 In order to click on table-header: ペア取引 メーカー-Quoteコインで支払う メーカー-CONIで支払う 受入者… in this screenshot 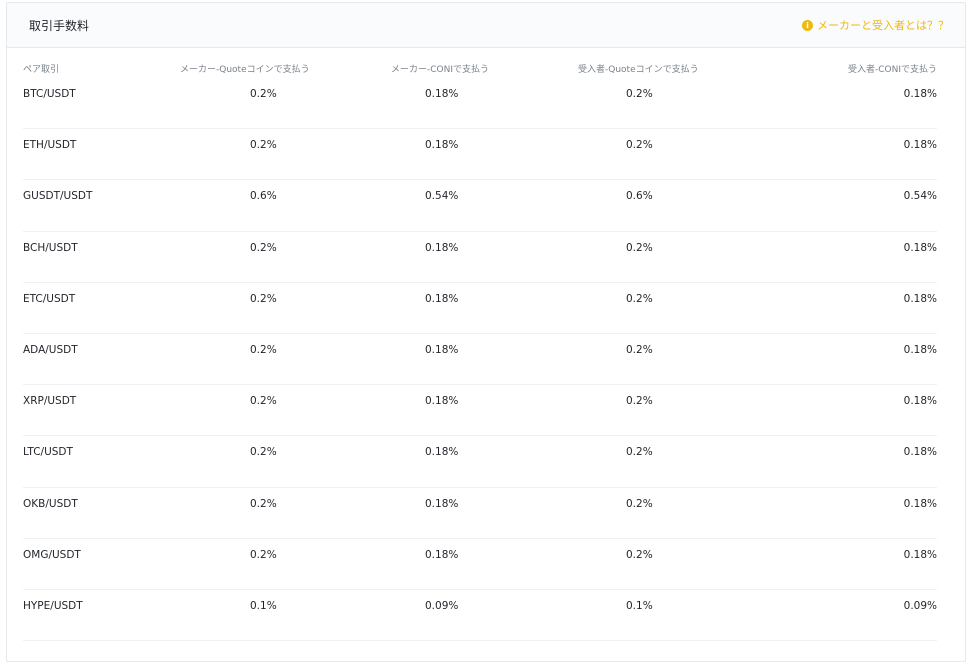, I will do `click(480, 68)`.